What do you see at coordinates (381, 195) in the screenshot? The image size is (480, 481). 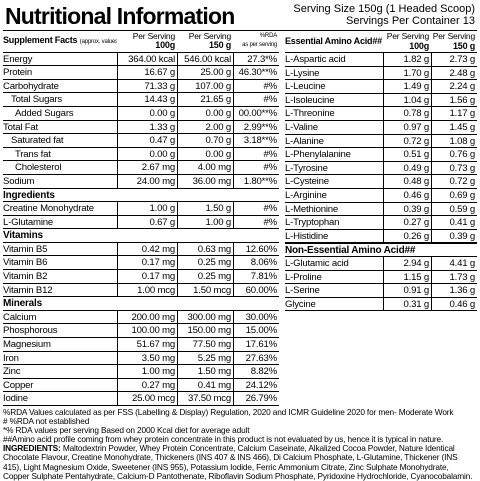 I see `table-row: L-Arginine 0.46 g 0.69 g` at bounding box center [381, 195].